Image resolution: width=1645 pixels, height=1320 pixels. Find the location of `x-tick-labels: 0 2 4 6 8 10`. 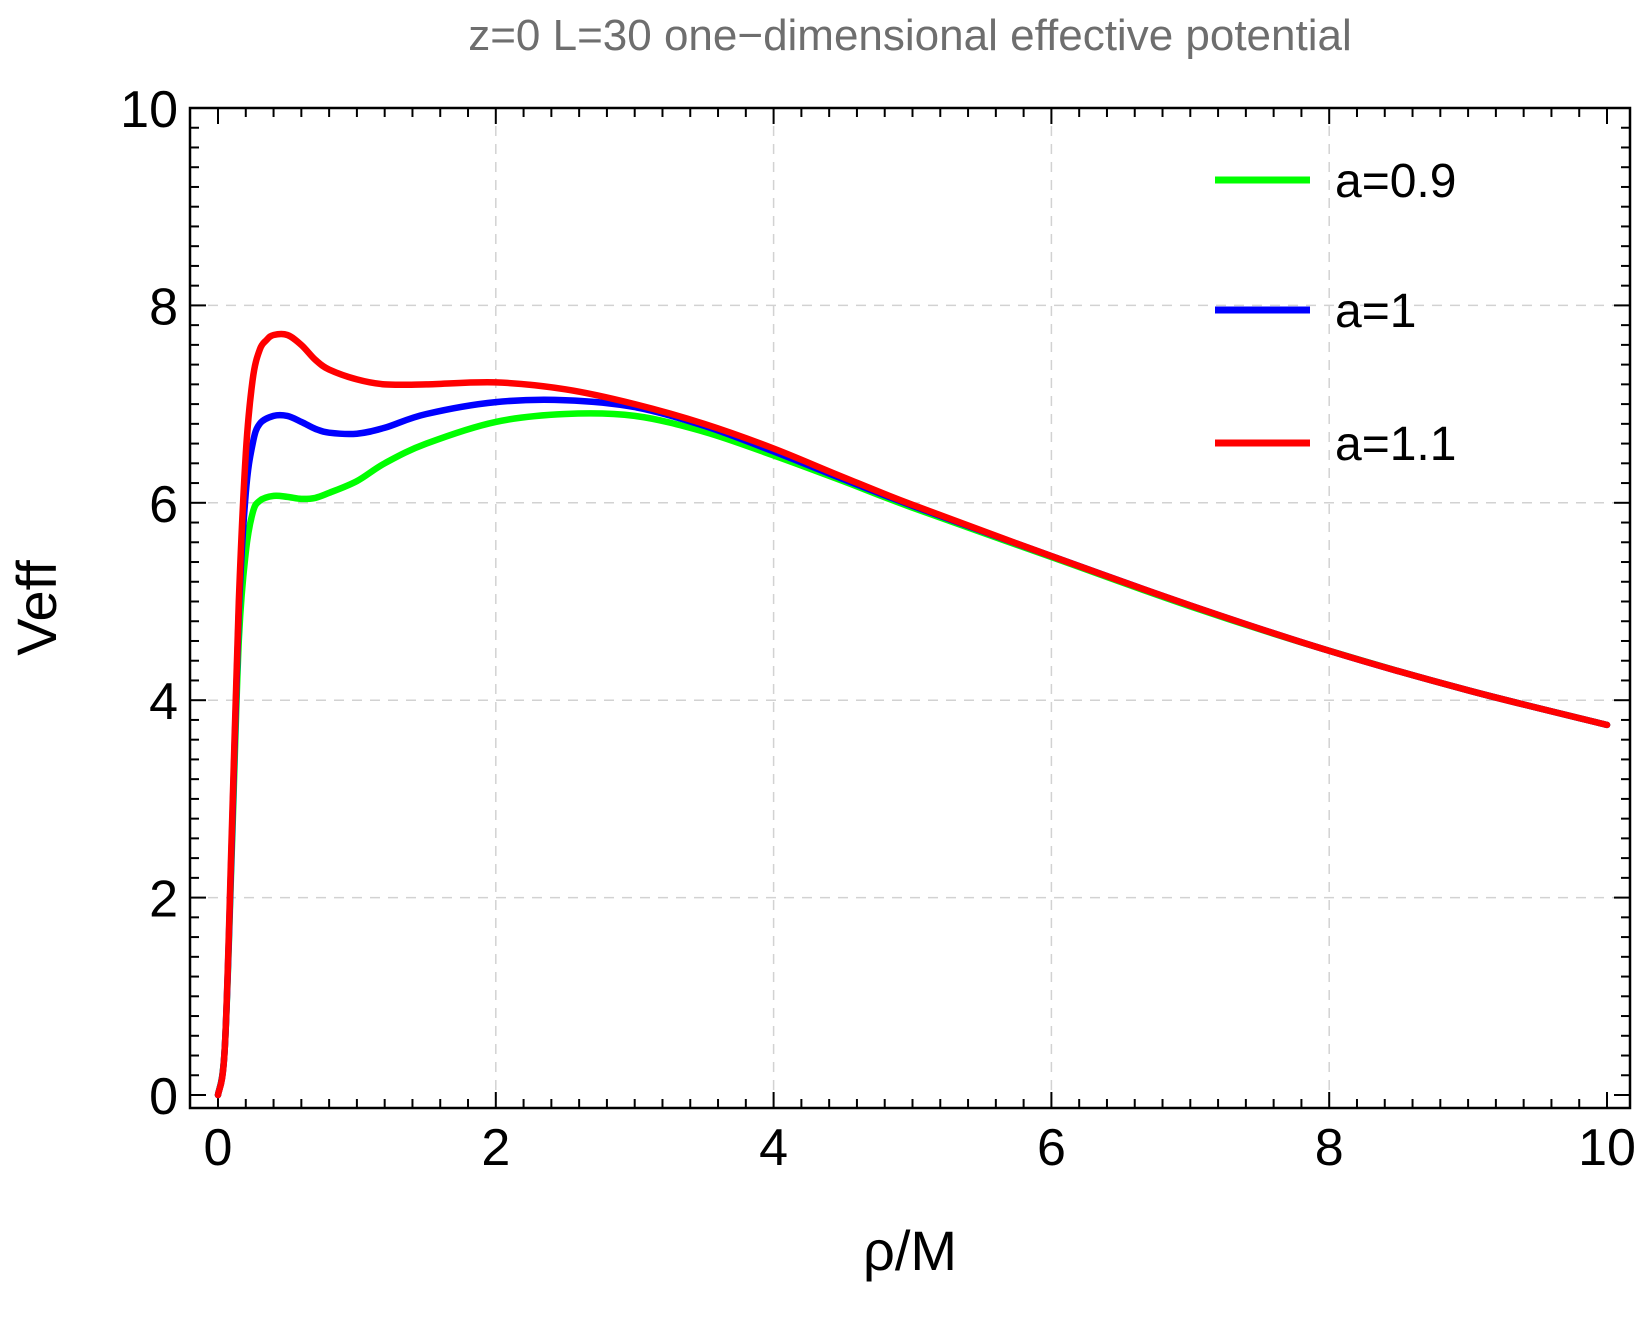

x-tick-labels: 0 2 4 6 8 10 is located at coordinates (920, 1148).